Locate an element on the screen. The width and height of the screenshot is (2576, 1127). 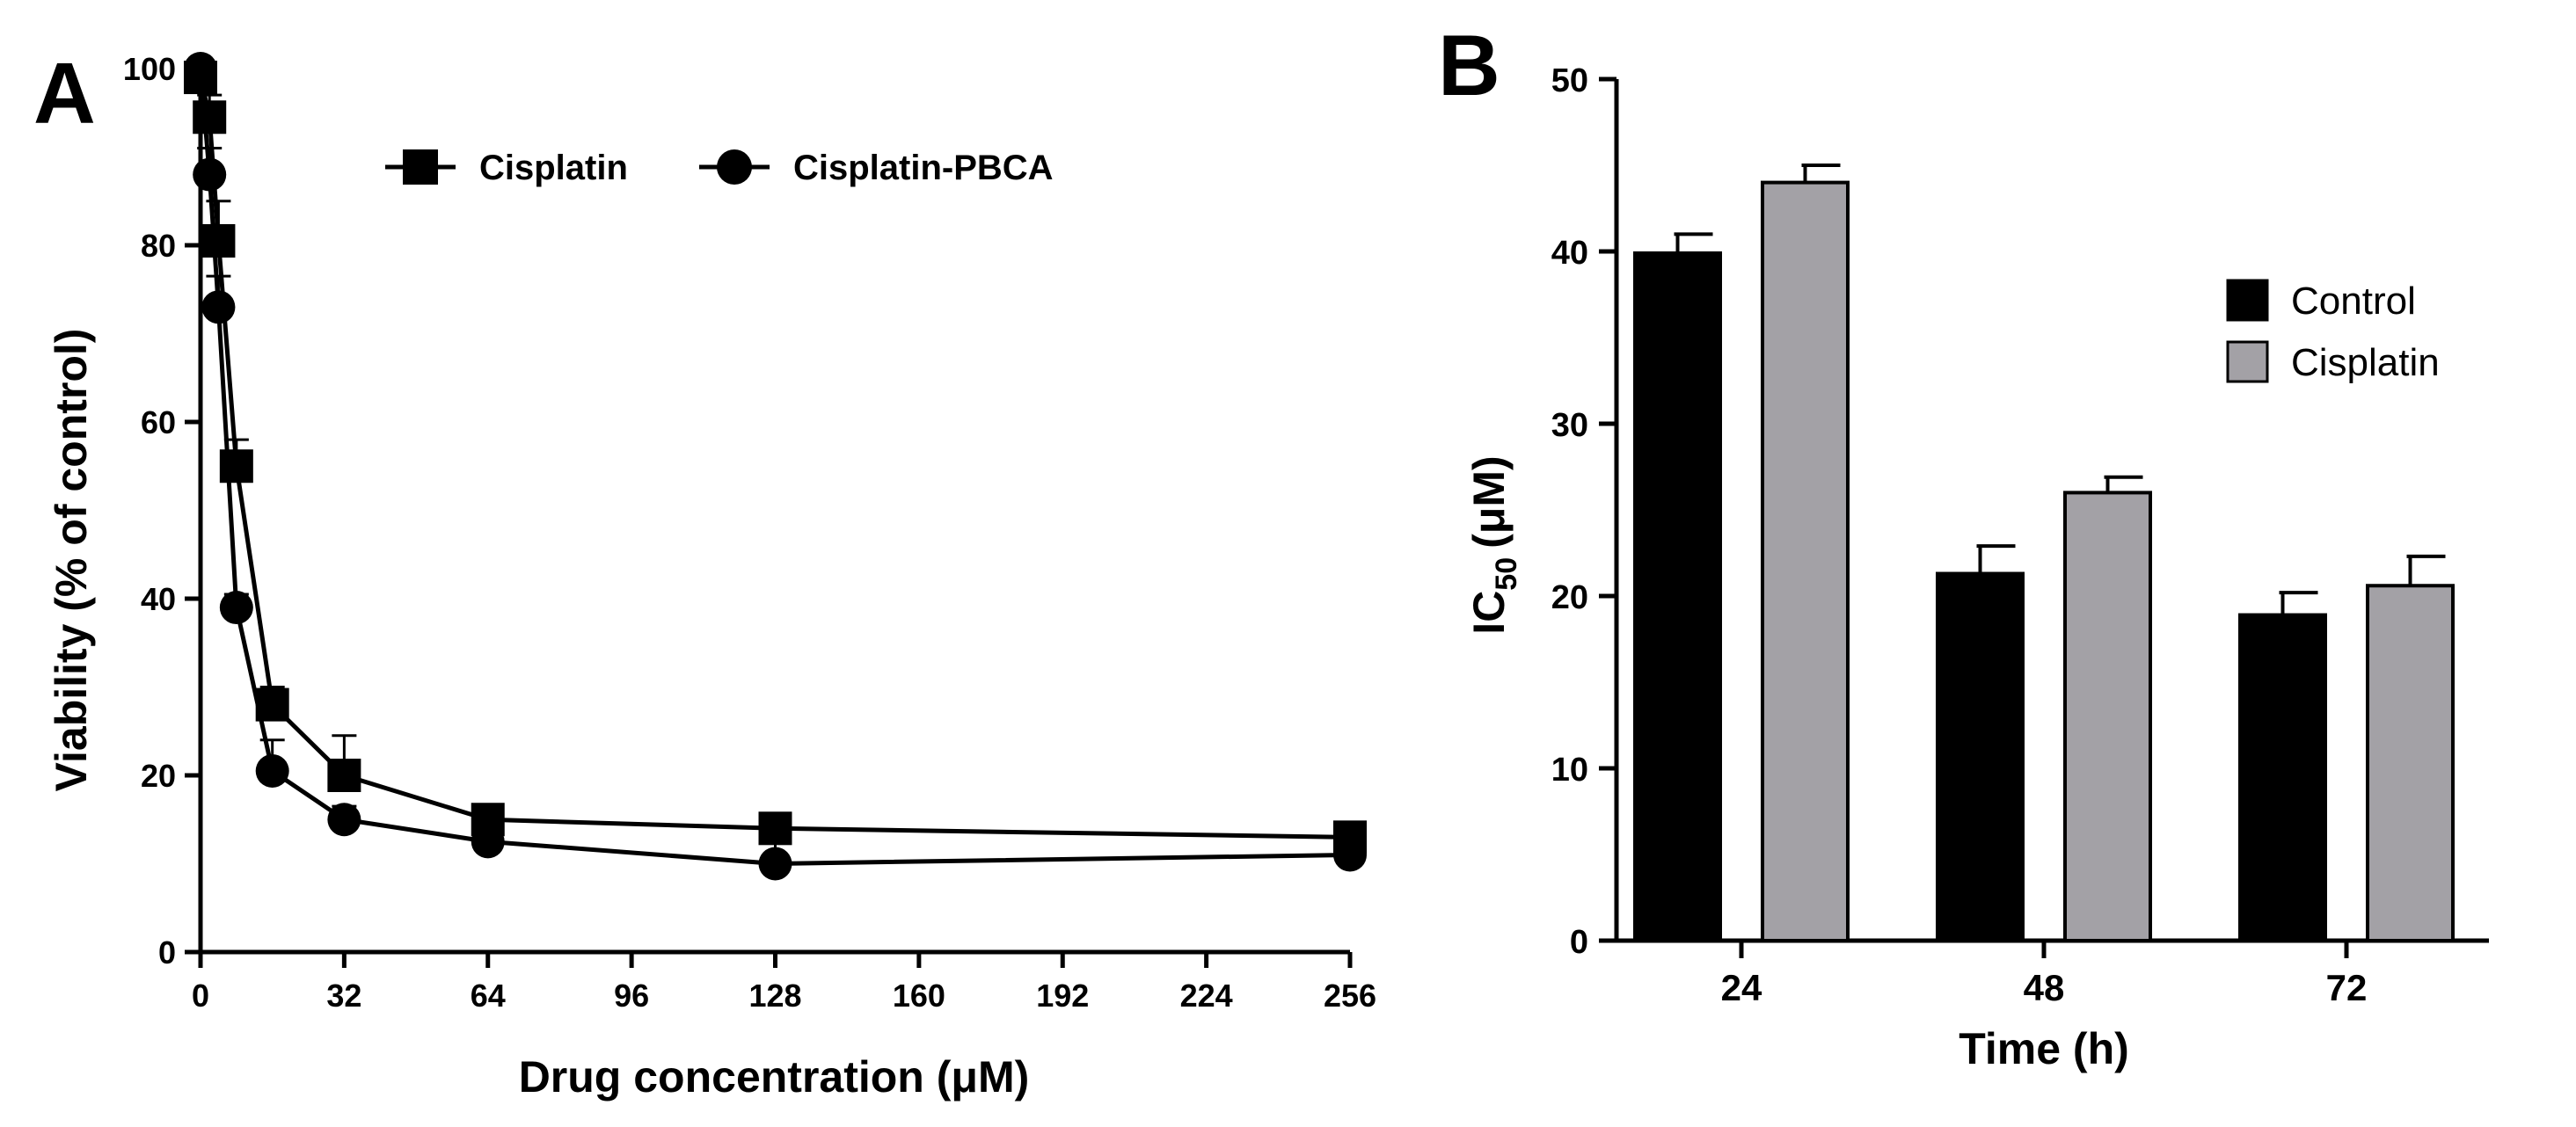
legend-control-label: Control is located at coordinates (2353, 302).